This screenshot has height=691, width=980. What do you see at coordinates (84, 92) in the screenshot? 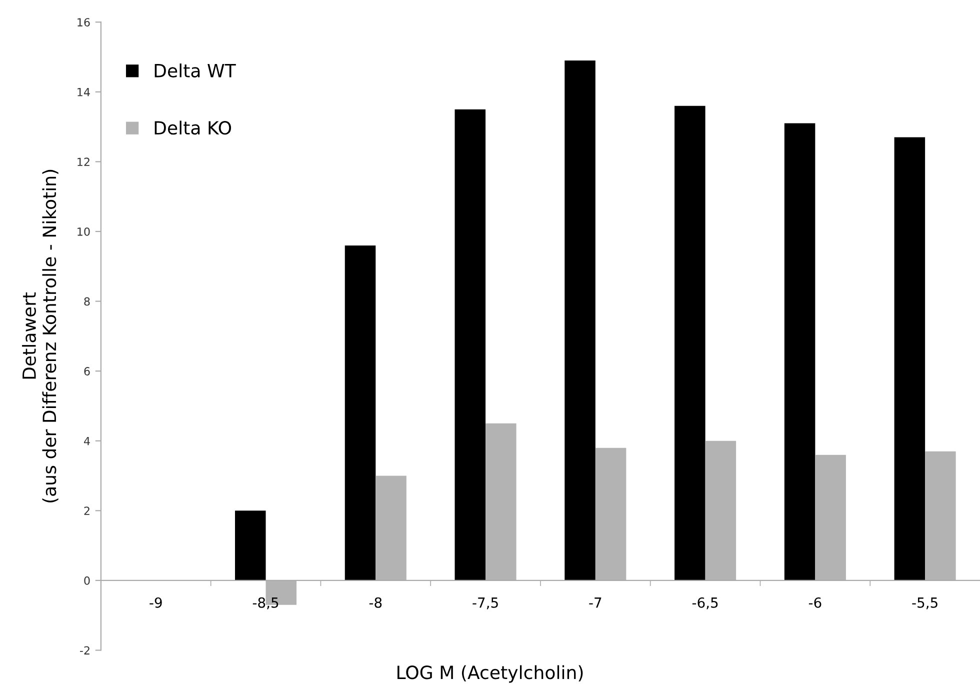
I see `y-tick-label: 14` at bounding box center [84, 92].